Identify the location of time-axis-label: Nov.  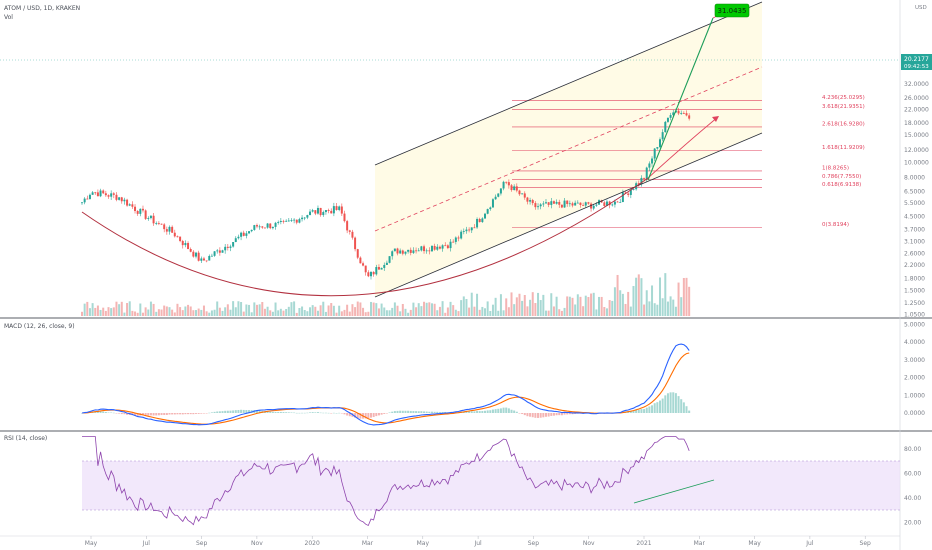
(589, 543).